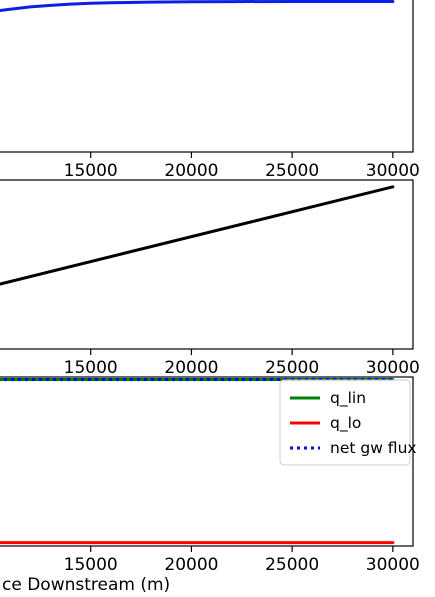 This screenshot has width=435, height=597. Describe the element at coordinates (373, 448) in the screenshot. I see `legend-label: net gw flux` at that location.